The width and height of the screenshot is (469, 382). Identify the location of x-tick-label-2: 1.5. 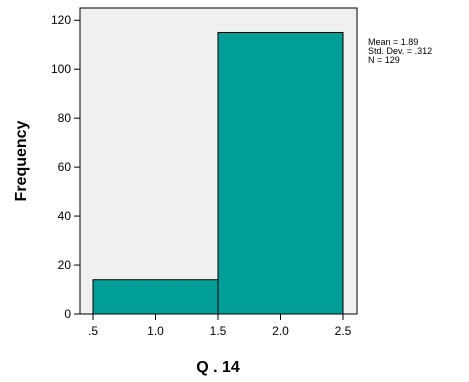
(218, 331).